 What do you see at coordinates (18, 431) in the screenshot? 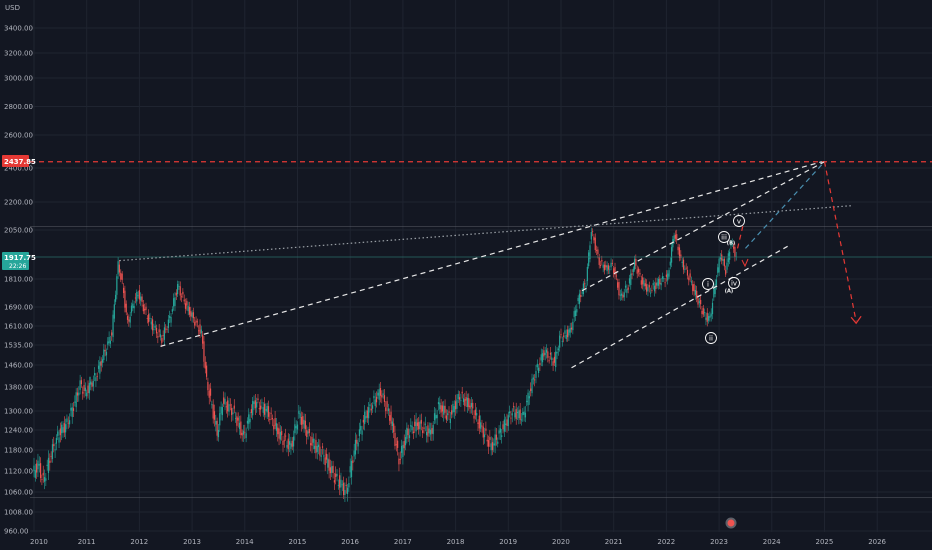
I see `y-tick-label: 1240.00` at bounding box center [18, 431].